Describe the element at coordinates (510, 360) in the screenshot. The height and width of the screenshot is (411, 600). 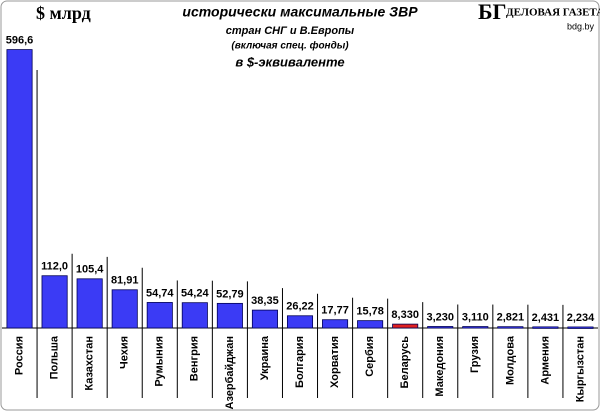
I see `x-tick-label: Молдова` at that location.